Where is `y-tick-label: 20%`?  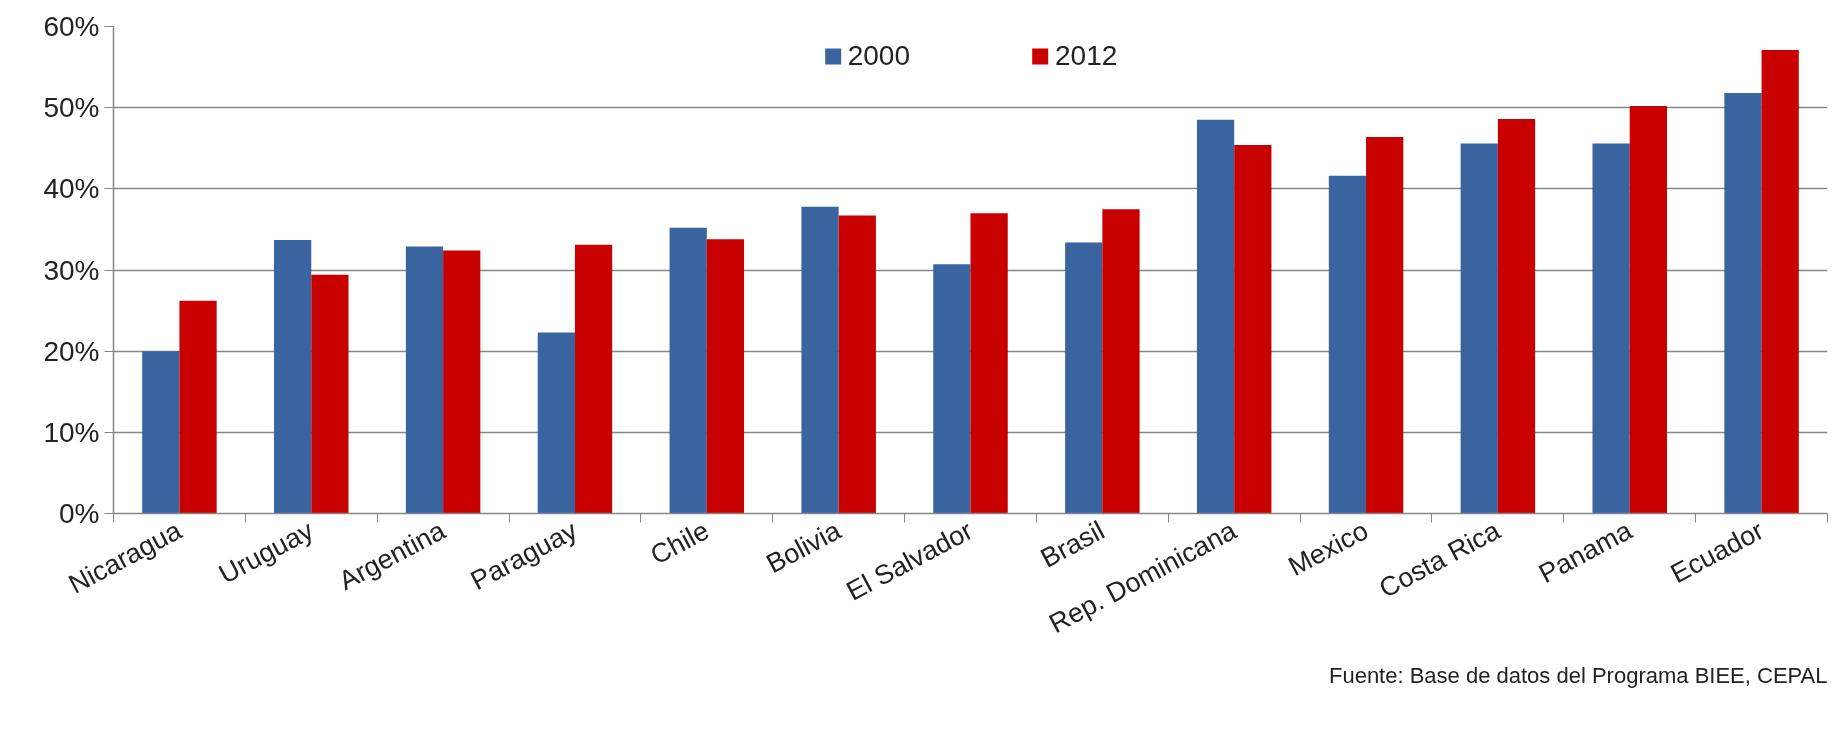
y-tick-label: 20% is located at coordinates (71, 351).